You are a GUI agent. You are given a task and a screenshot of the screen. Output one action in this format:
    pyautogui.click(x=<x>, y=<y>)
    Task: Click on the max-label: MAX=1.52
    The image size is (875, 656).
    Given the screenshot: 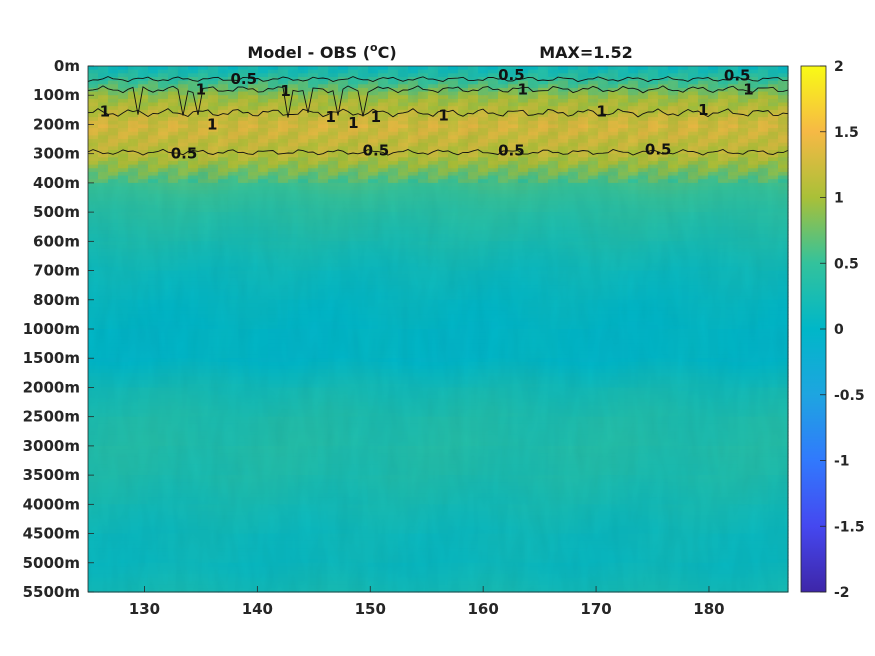 What is the action you would take?
    pyautogui.click(x=586, y=52)
    